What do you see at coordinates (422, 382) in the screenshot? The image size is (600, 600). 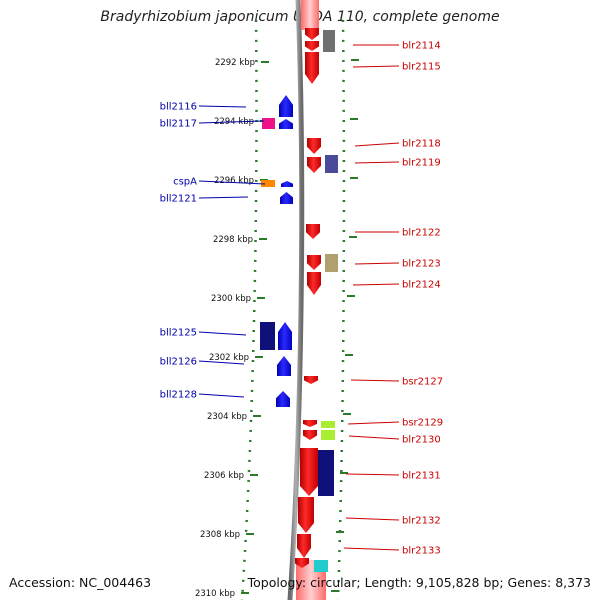 I see `forward-gene-label: bsr2127` at bounding box center [422, 382].